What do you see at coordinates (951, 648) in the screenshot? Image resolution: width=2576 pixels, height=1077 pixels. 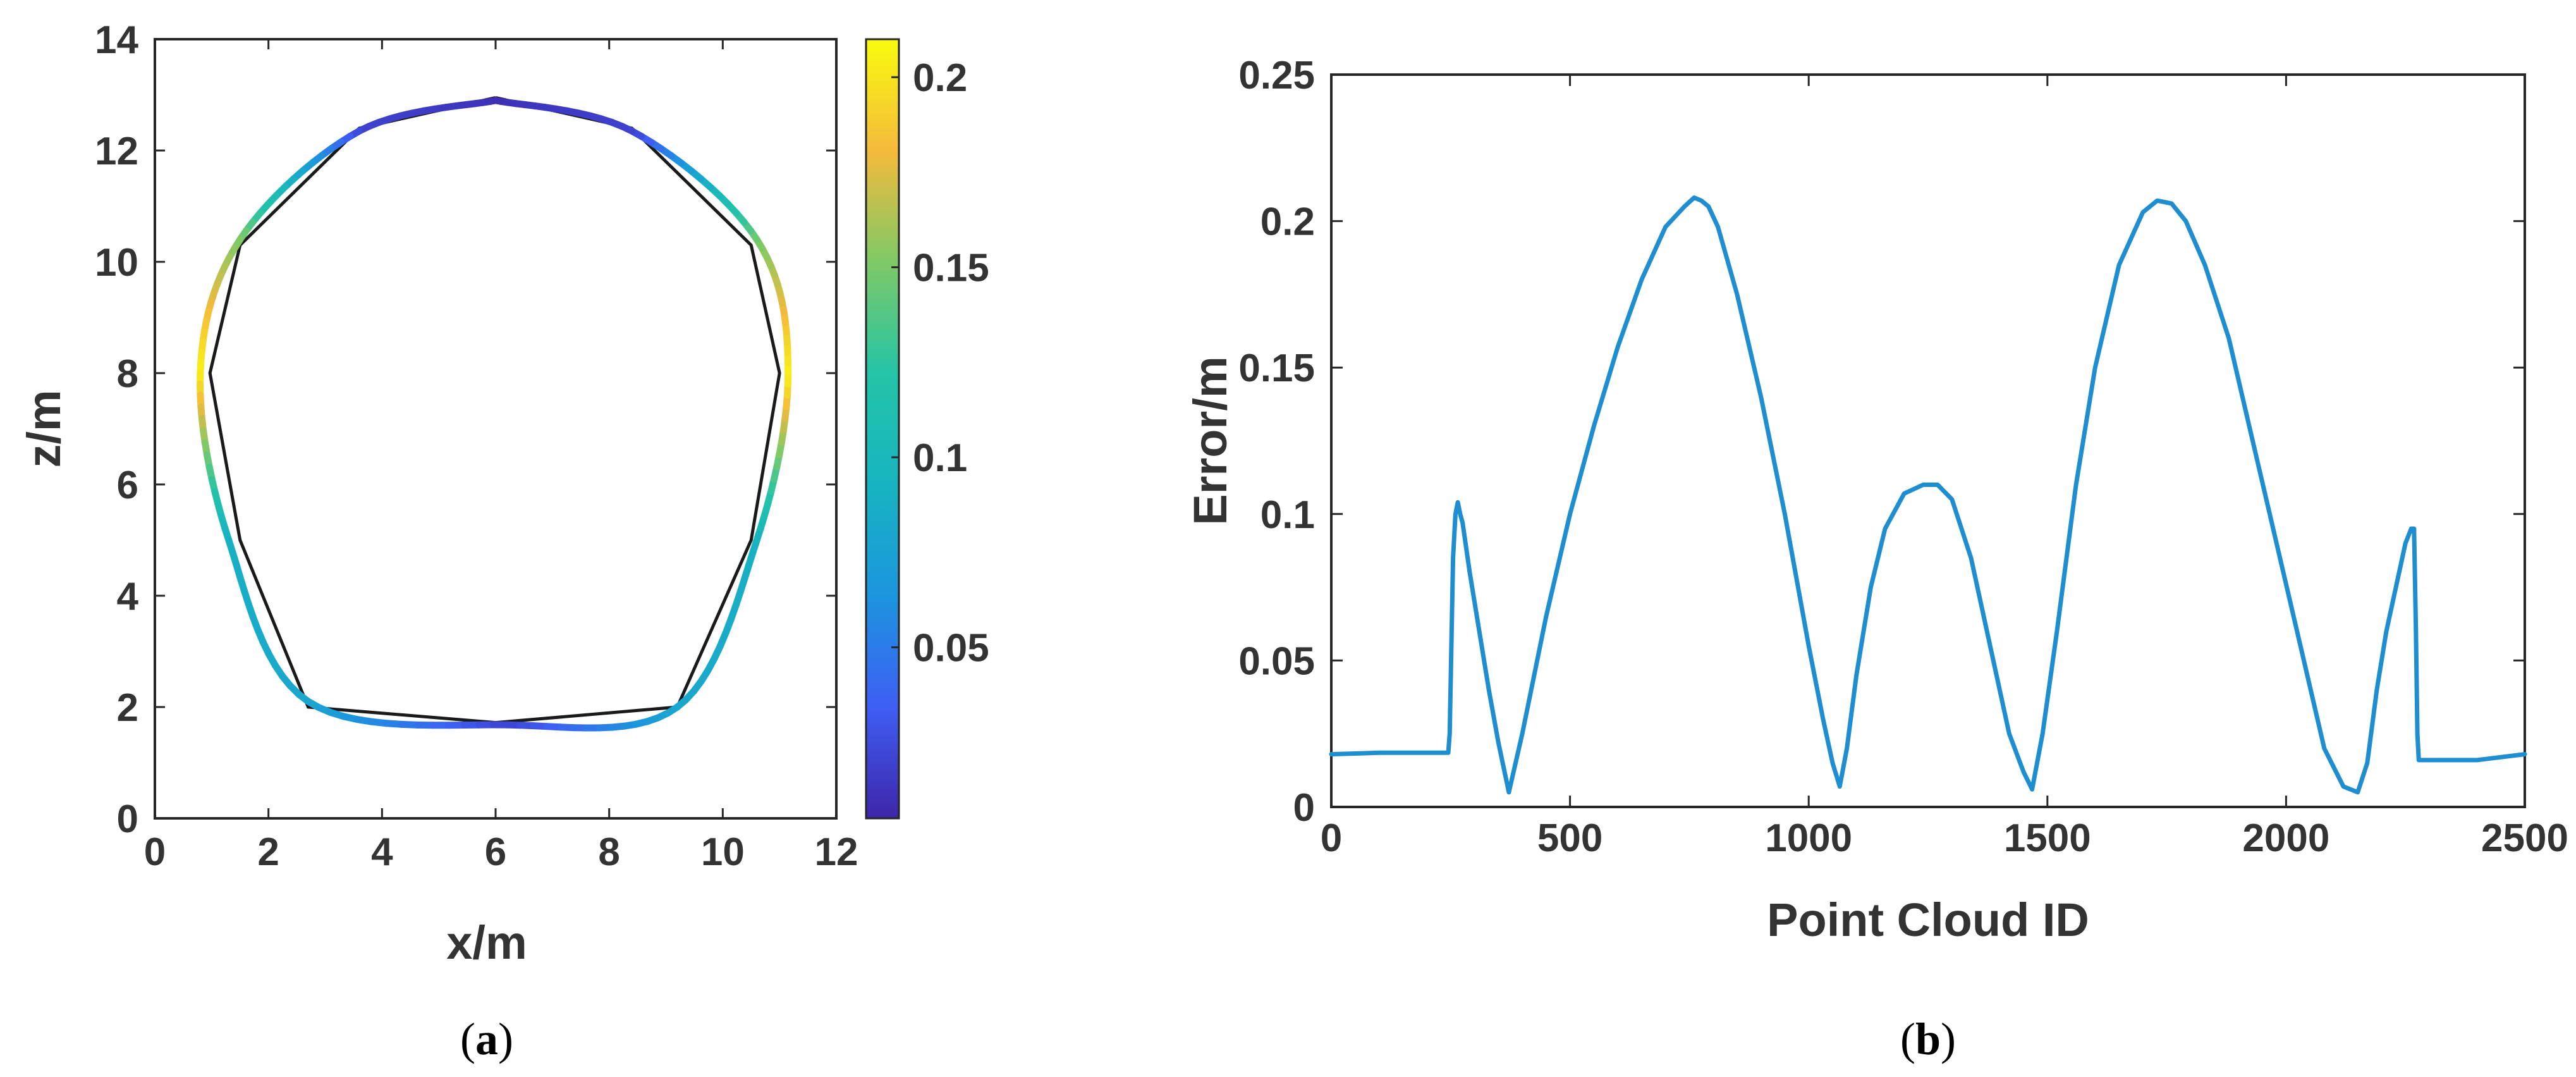 I see `colorbar-tick-label: 0.05` at bounding box center [951, 648].